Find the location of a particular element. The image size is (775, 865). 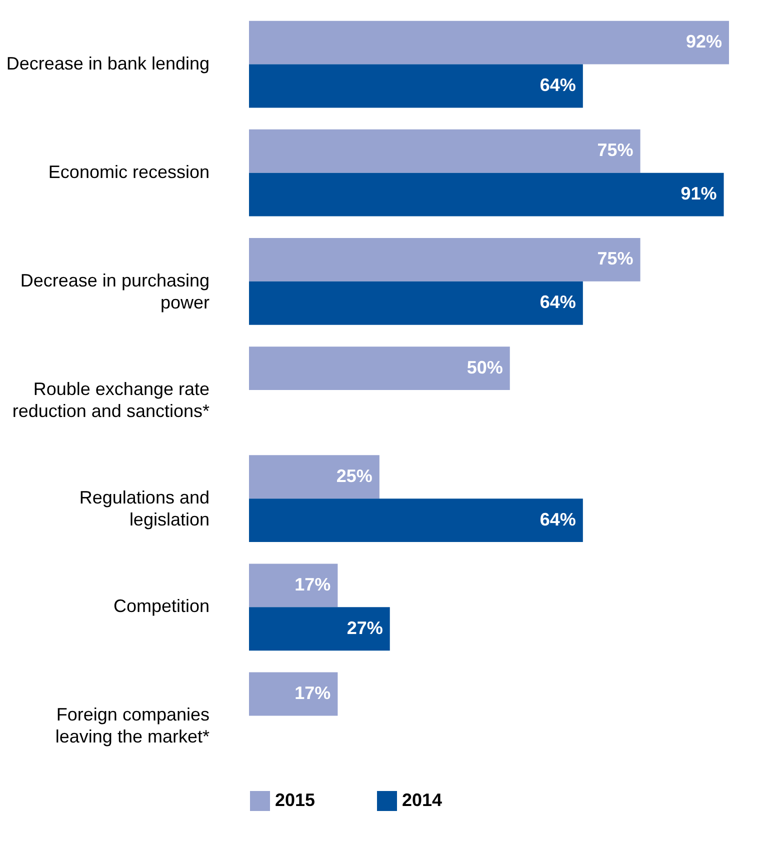

y-tick-label: Regulations and legislation is located at coordinates (144, 509).